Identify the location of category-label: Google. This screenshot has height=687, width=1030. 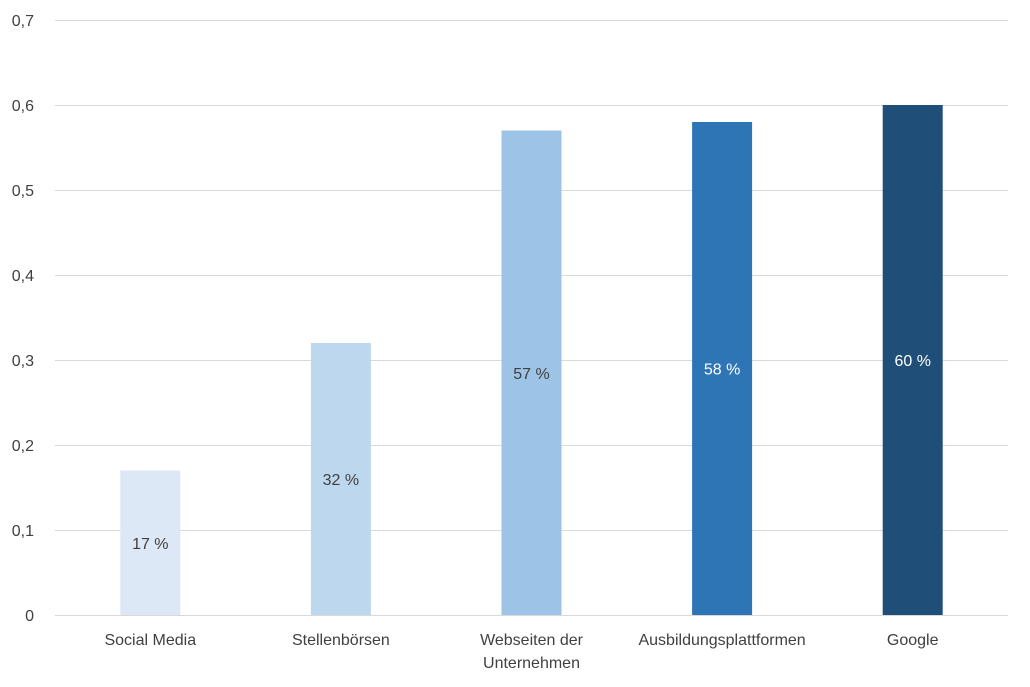
(913, 640).